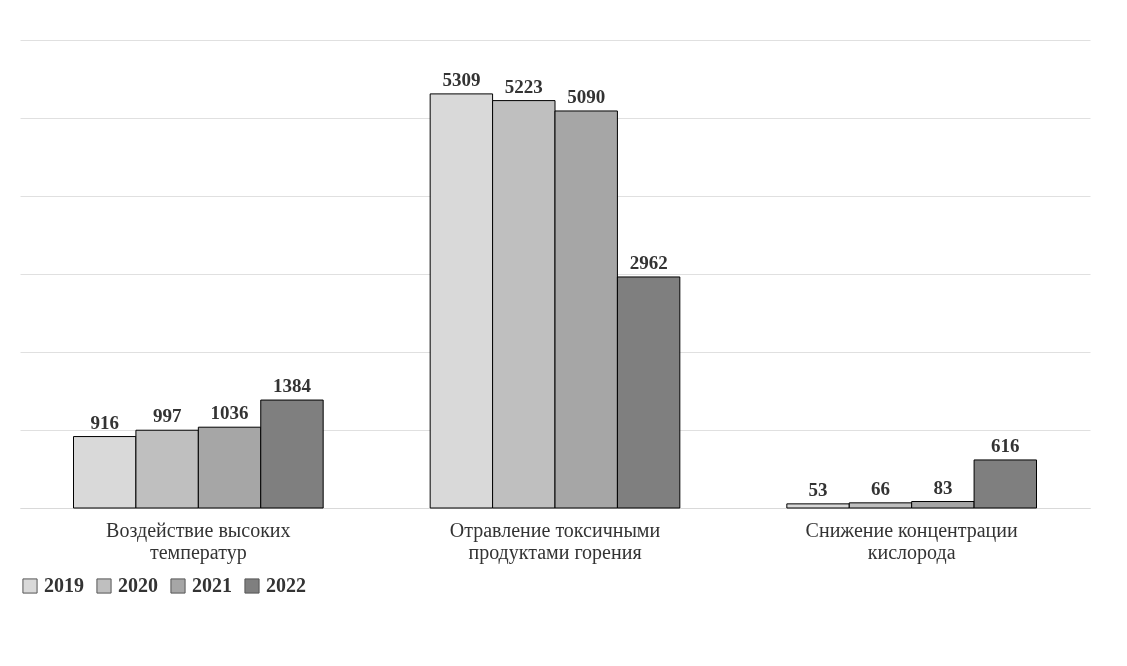 The image size is (1127, 666). Describe the element at coordinates (138, 585) in the screenshot. I see `legend-label: 2020` at that location.